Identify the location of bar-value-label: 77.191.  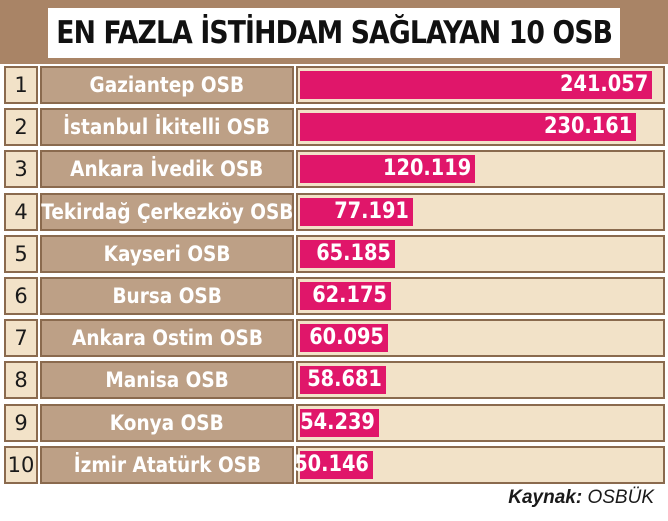
(371, 211).